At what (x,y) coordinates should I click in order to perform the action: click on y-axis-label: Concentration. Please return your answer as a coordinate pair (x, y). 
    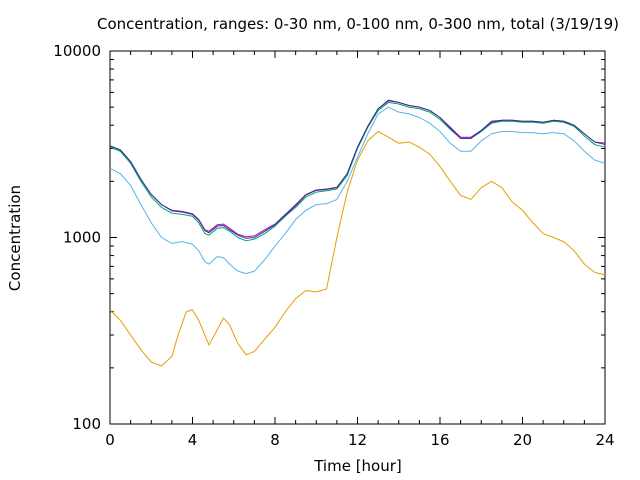
    Looking at the image, I should click on (15, 238).